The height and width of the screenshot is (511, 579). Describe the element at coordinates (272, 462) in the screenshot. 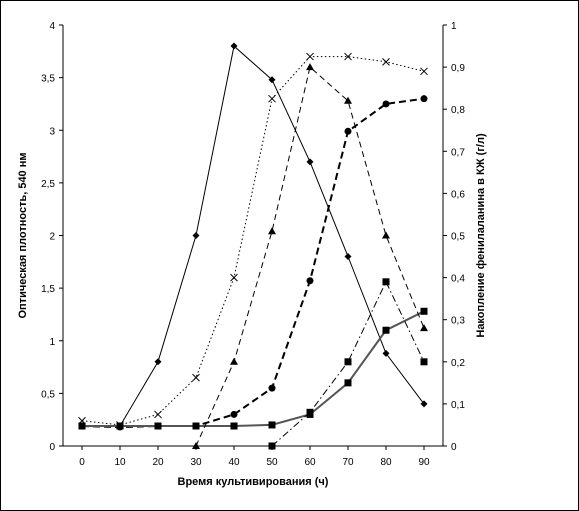

I see `x-tick-label: 50` at that location.